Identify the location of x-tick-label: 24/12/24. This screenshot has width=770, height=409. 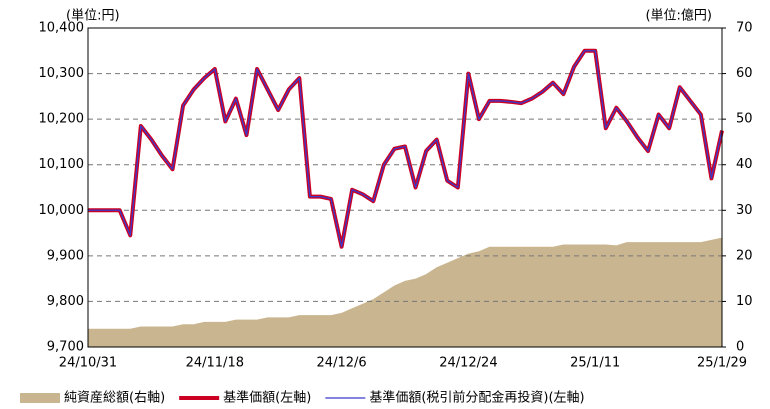
(468, 363).